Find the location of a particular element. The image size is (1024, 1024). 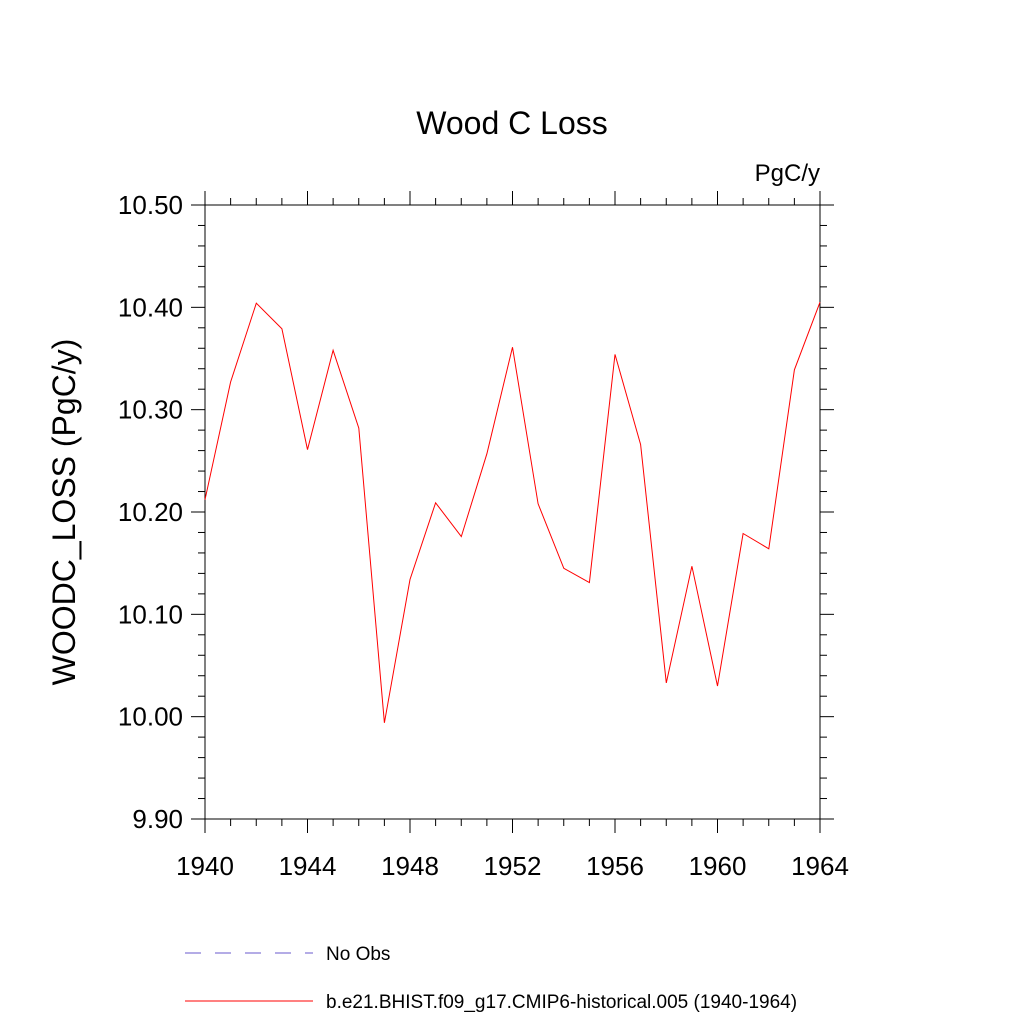

legend-label: No Obs is located at coordinates (358, 954).